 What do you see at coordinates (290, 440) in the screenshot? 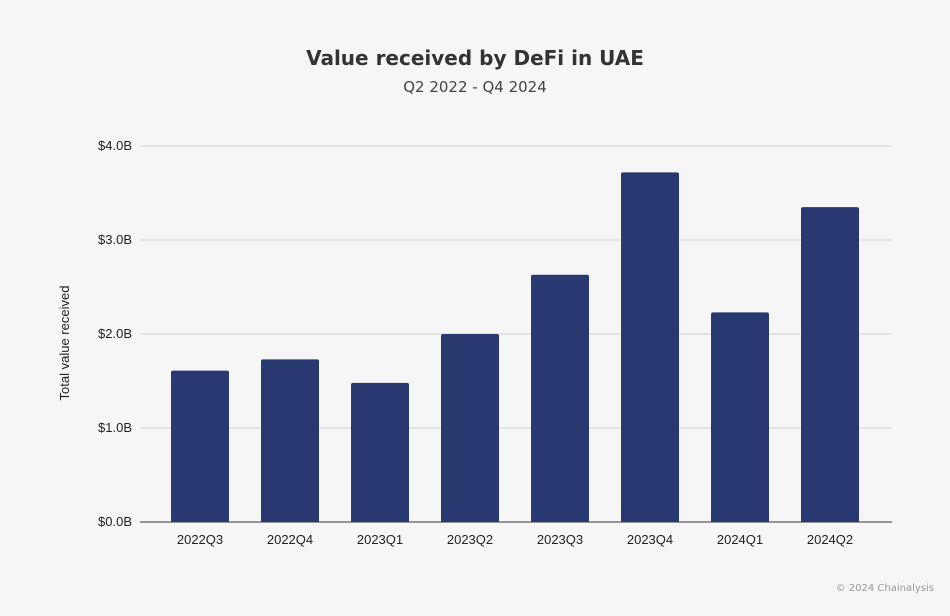
I see `bar-2022Q4` at bounding box center [290, 440].